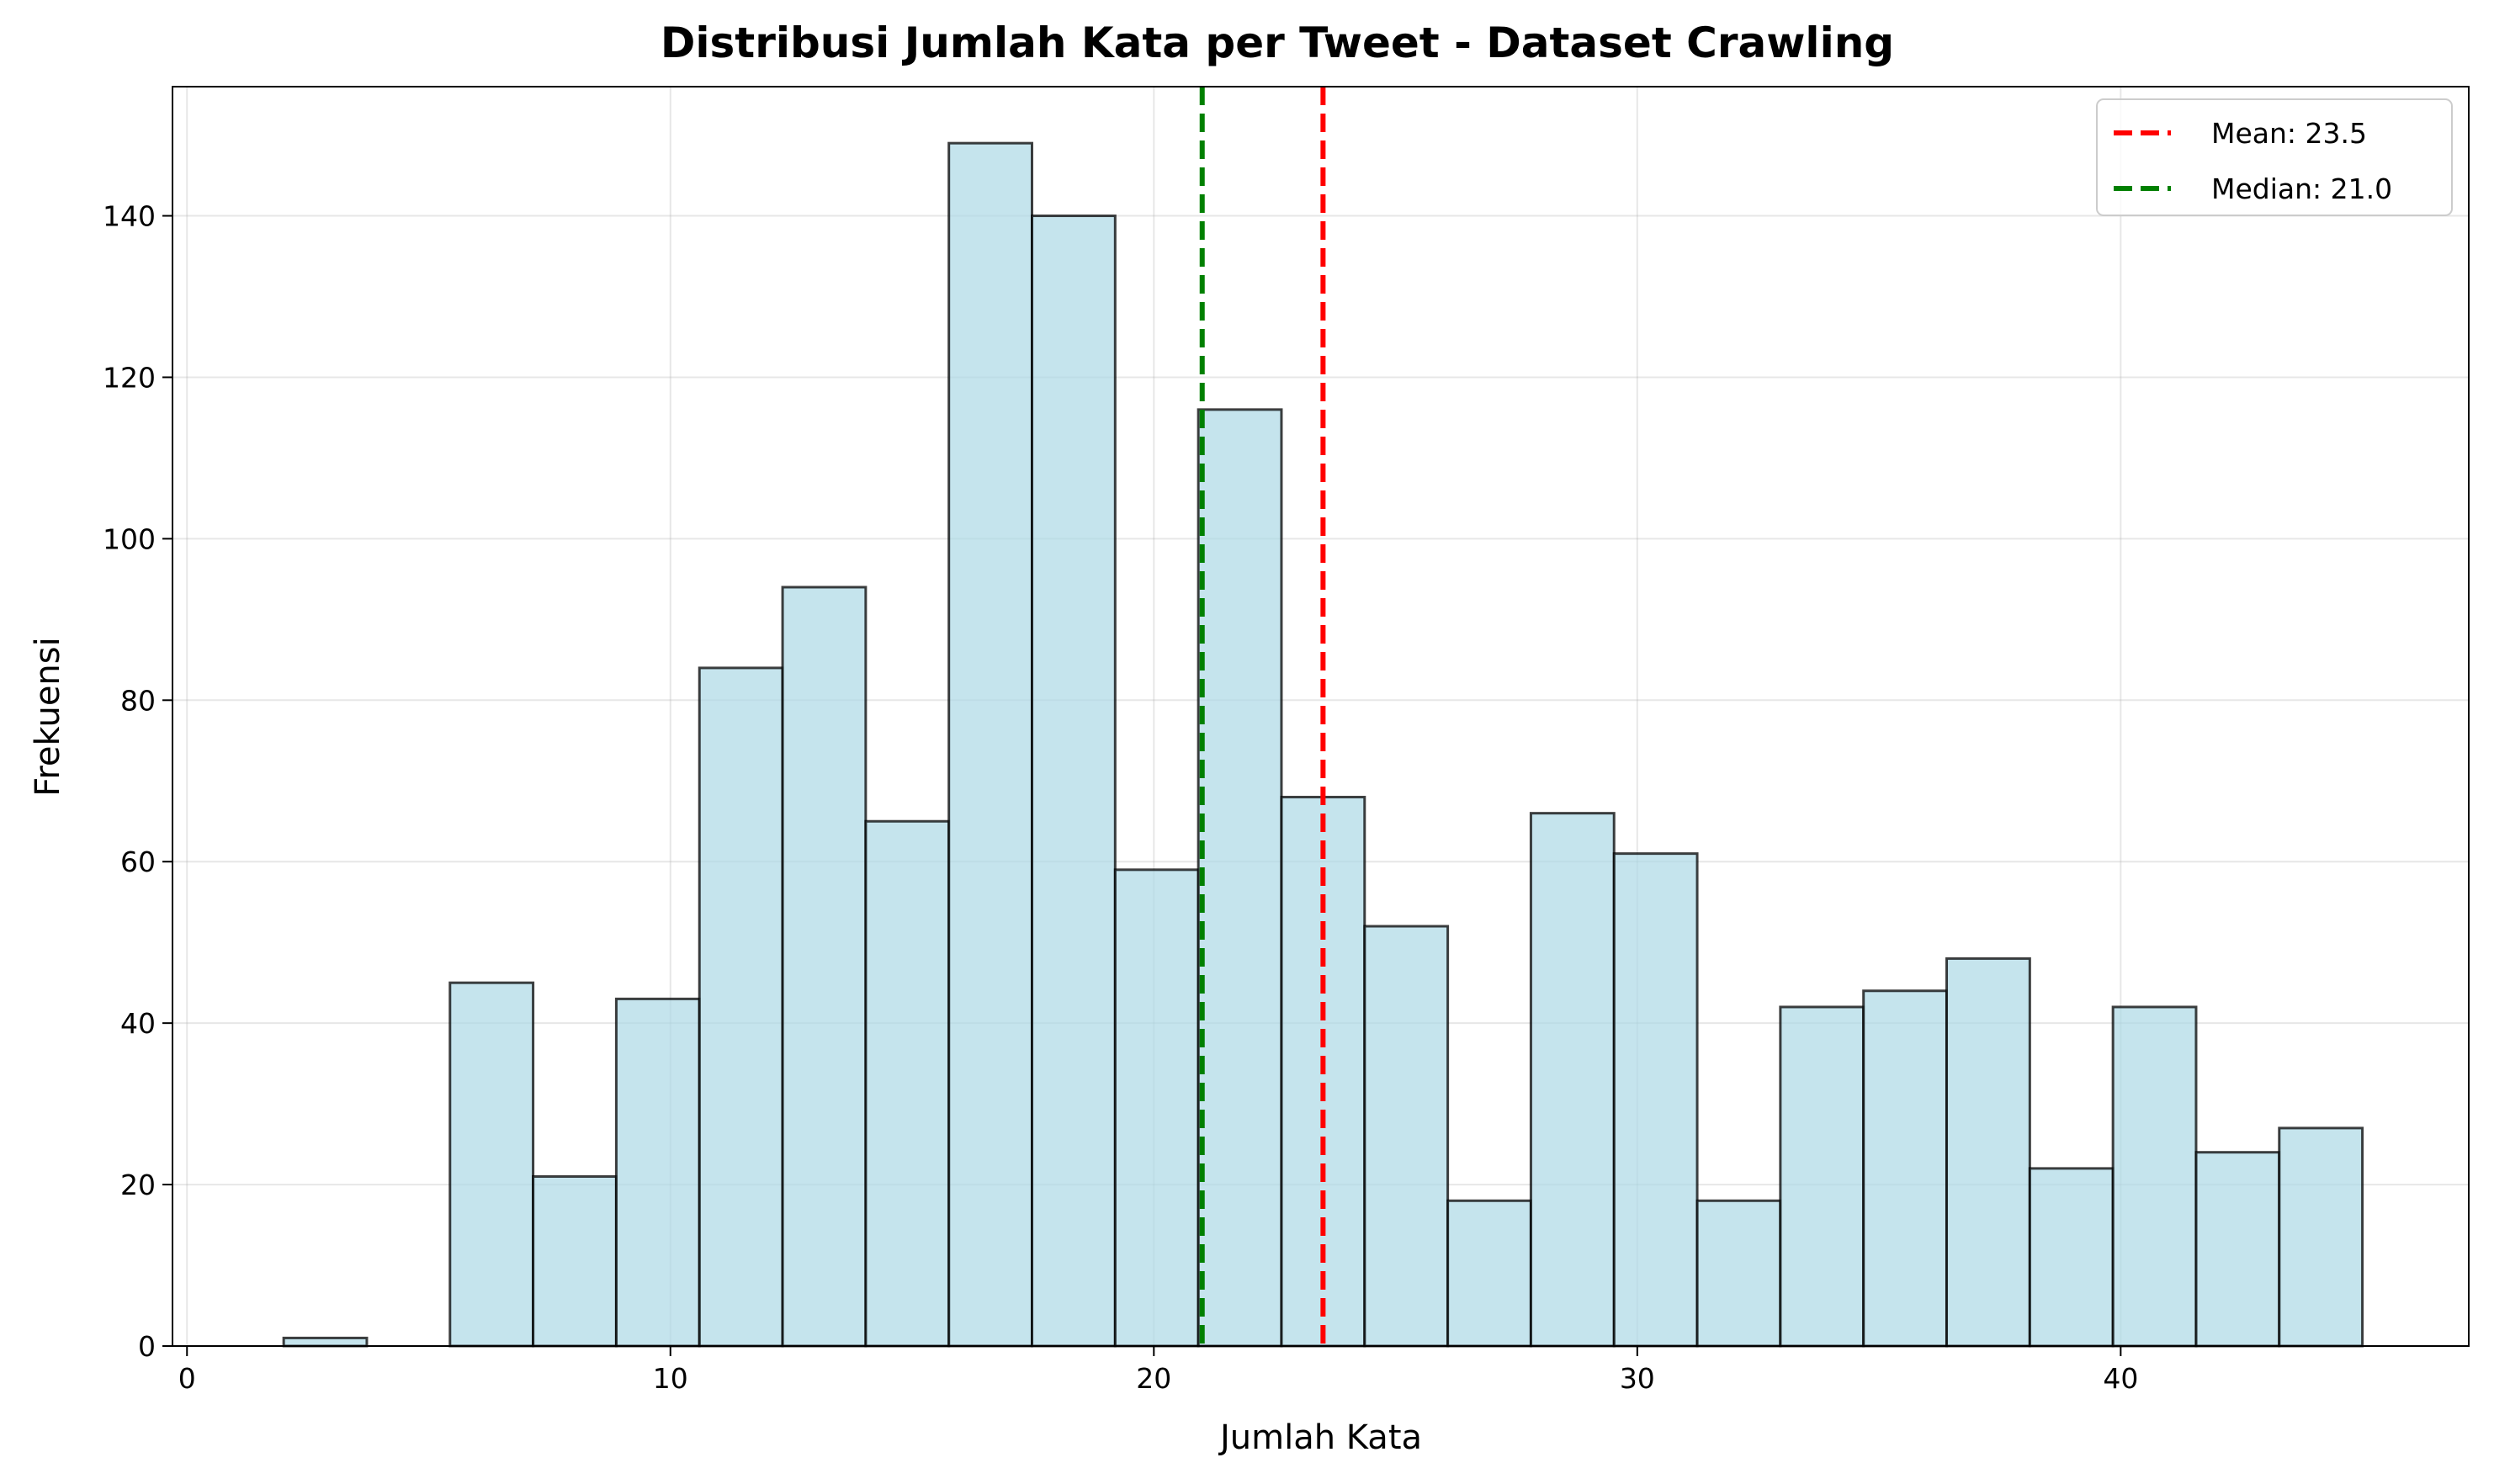 This screenshot has height=1484, width=2494. Describe the element at coordinates (187, 1378) in the screenshot. I see `x-tick-label: 0` at that location.